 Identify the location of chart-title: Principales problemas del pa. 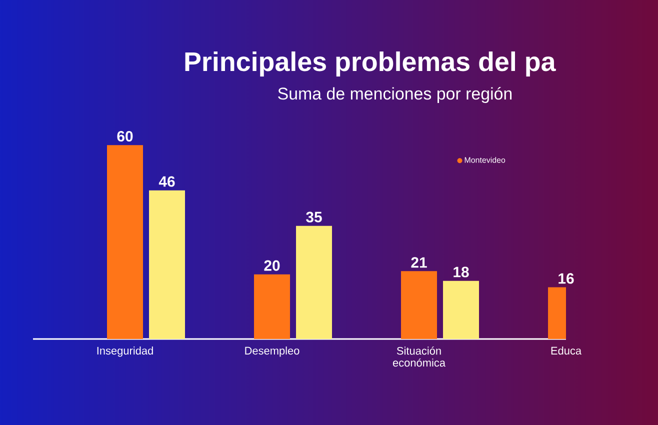
(370, 64).